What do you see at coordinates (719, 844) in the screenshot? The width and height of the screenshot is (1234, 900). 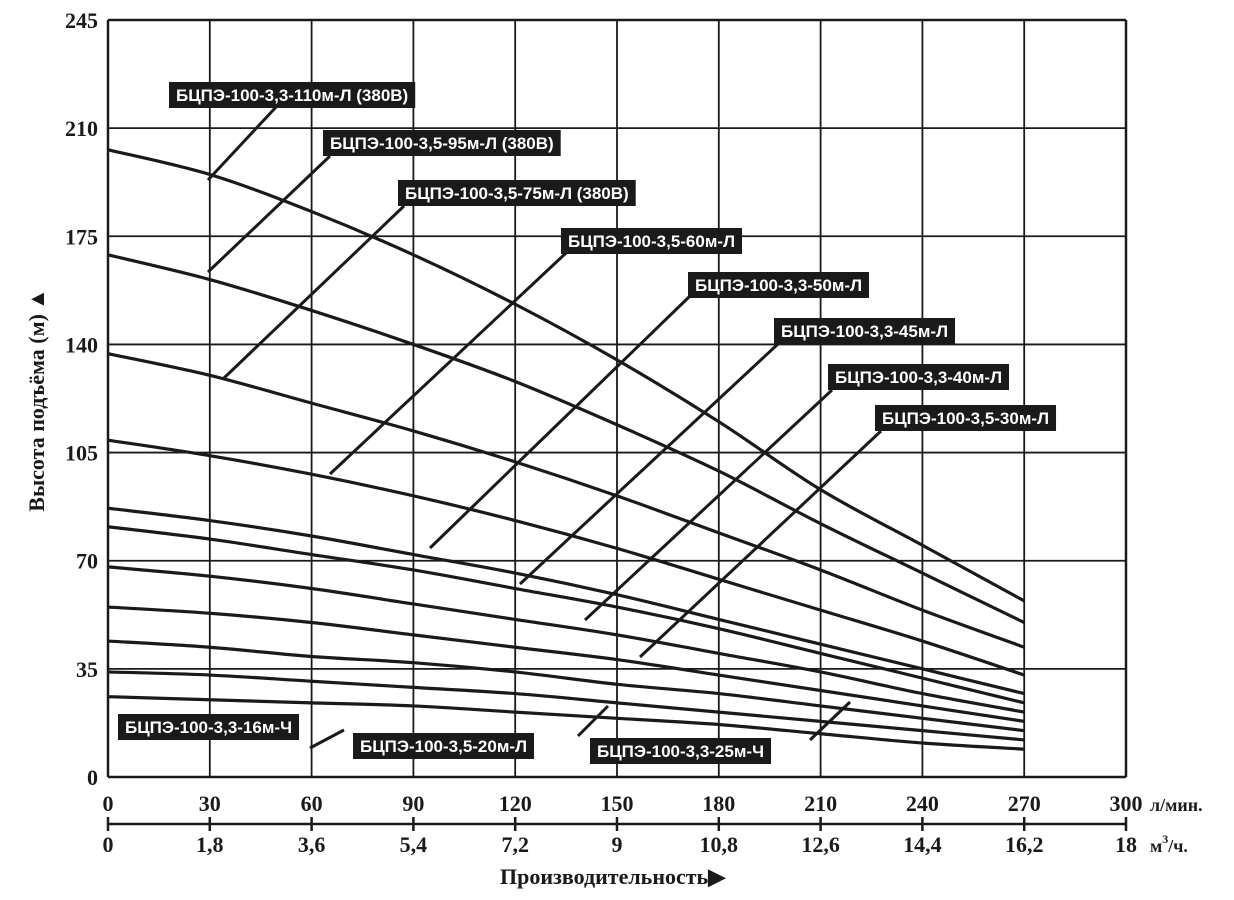 I see `x2-tick-label: 10,8` at bounding box center [719, 844].